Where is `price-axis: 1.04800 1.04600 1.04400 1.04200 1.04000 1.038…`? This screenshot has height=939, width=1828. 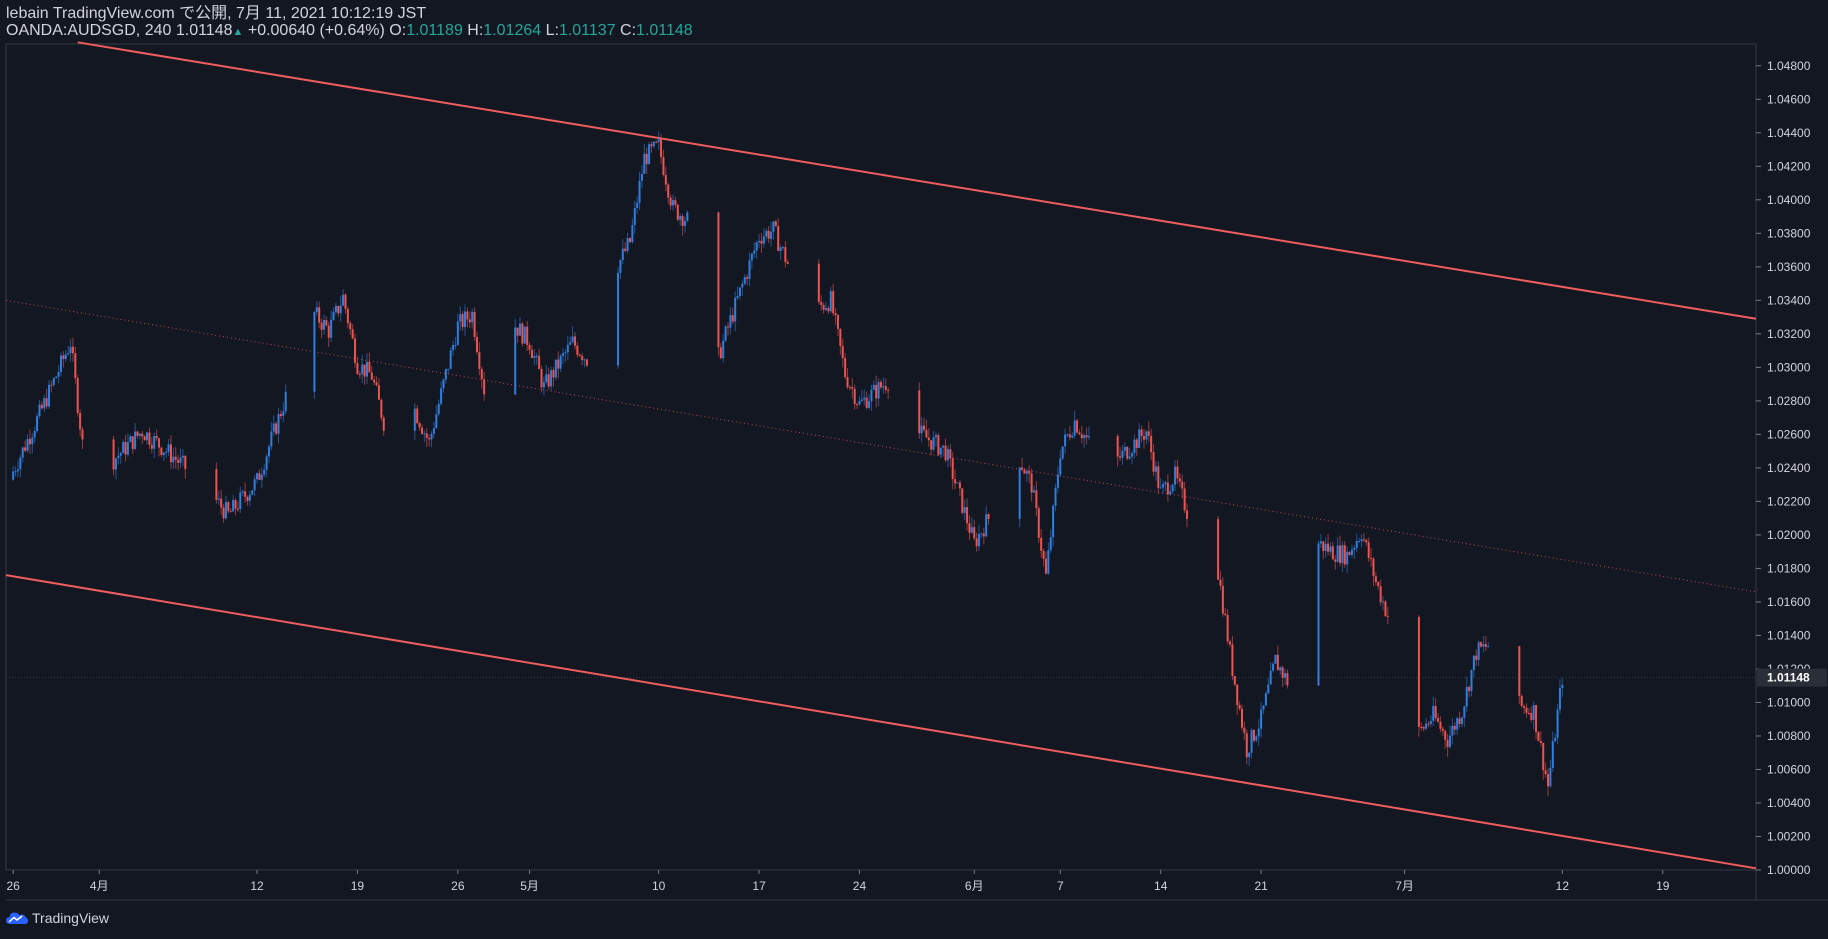 price-axis: 1.04800 1.04600 1.04400 1.04200 1.04000 1.038… is located at coordinates (1783, 468).